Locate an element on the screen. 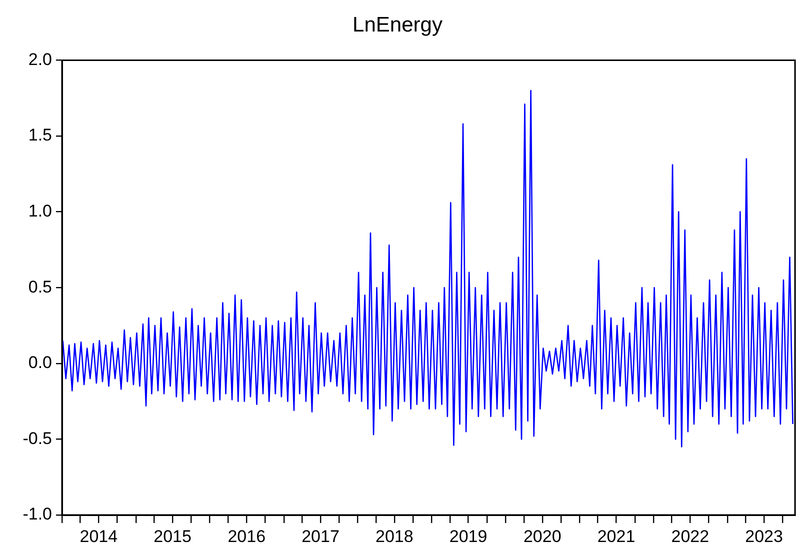  x-tick-label: 2014 is located at coordinates (99, 536).